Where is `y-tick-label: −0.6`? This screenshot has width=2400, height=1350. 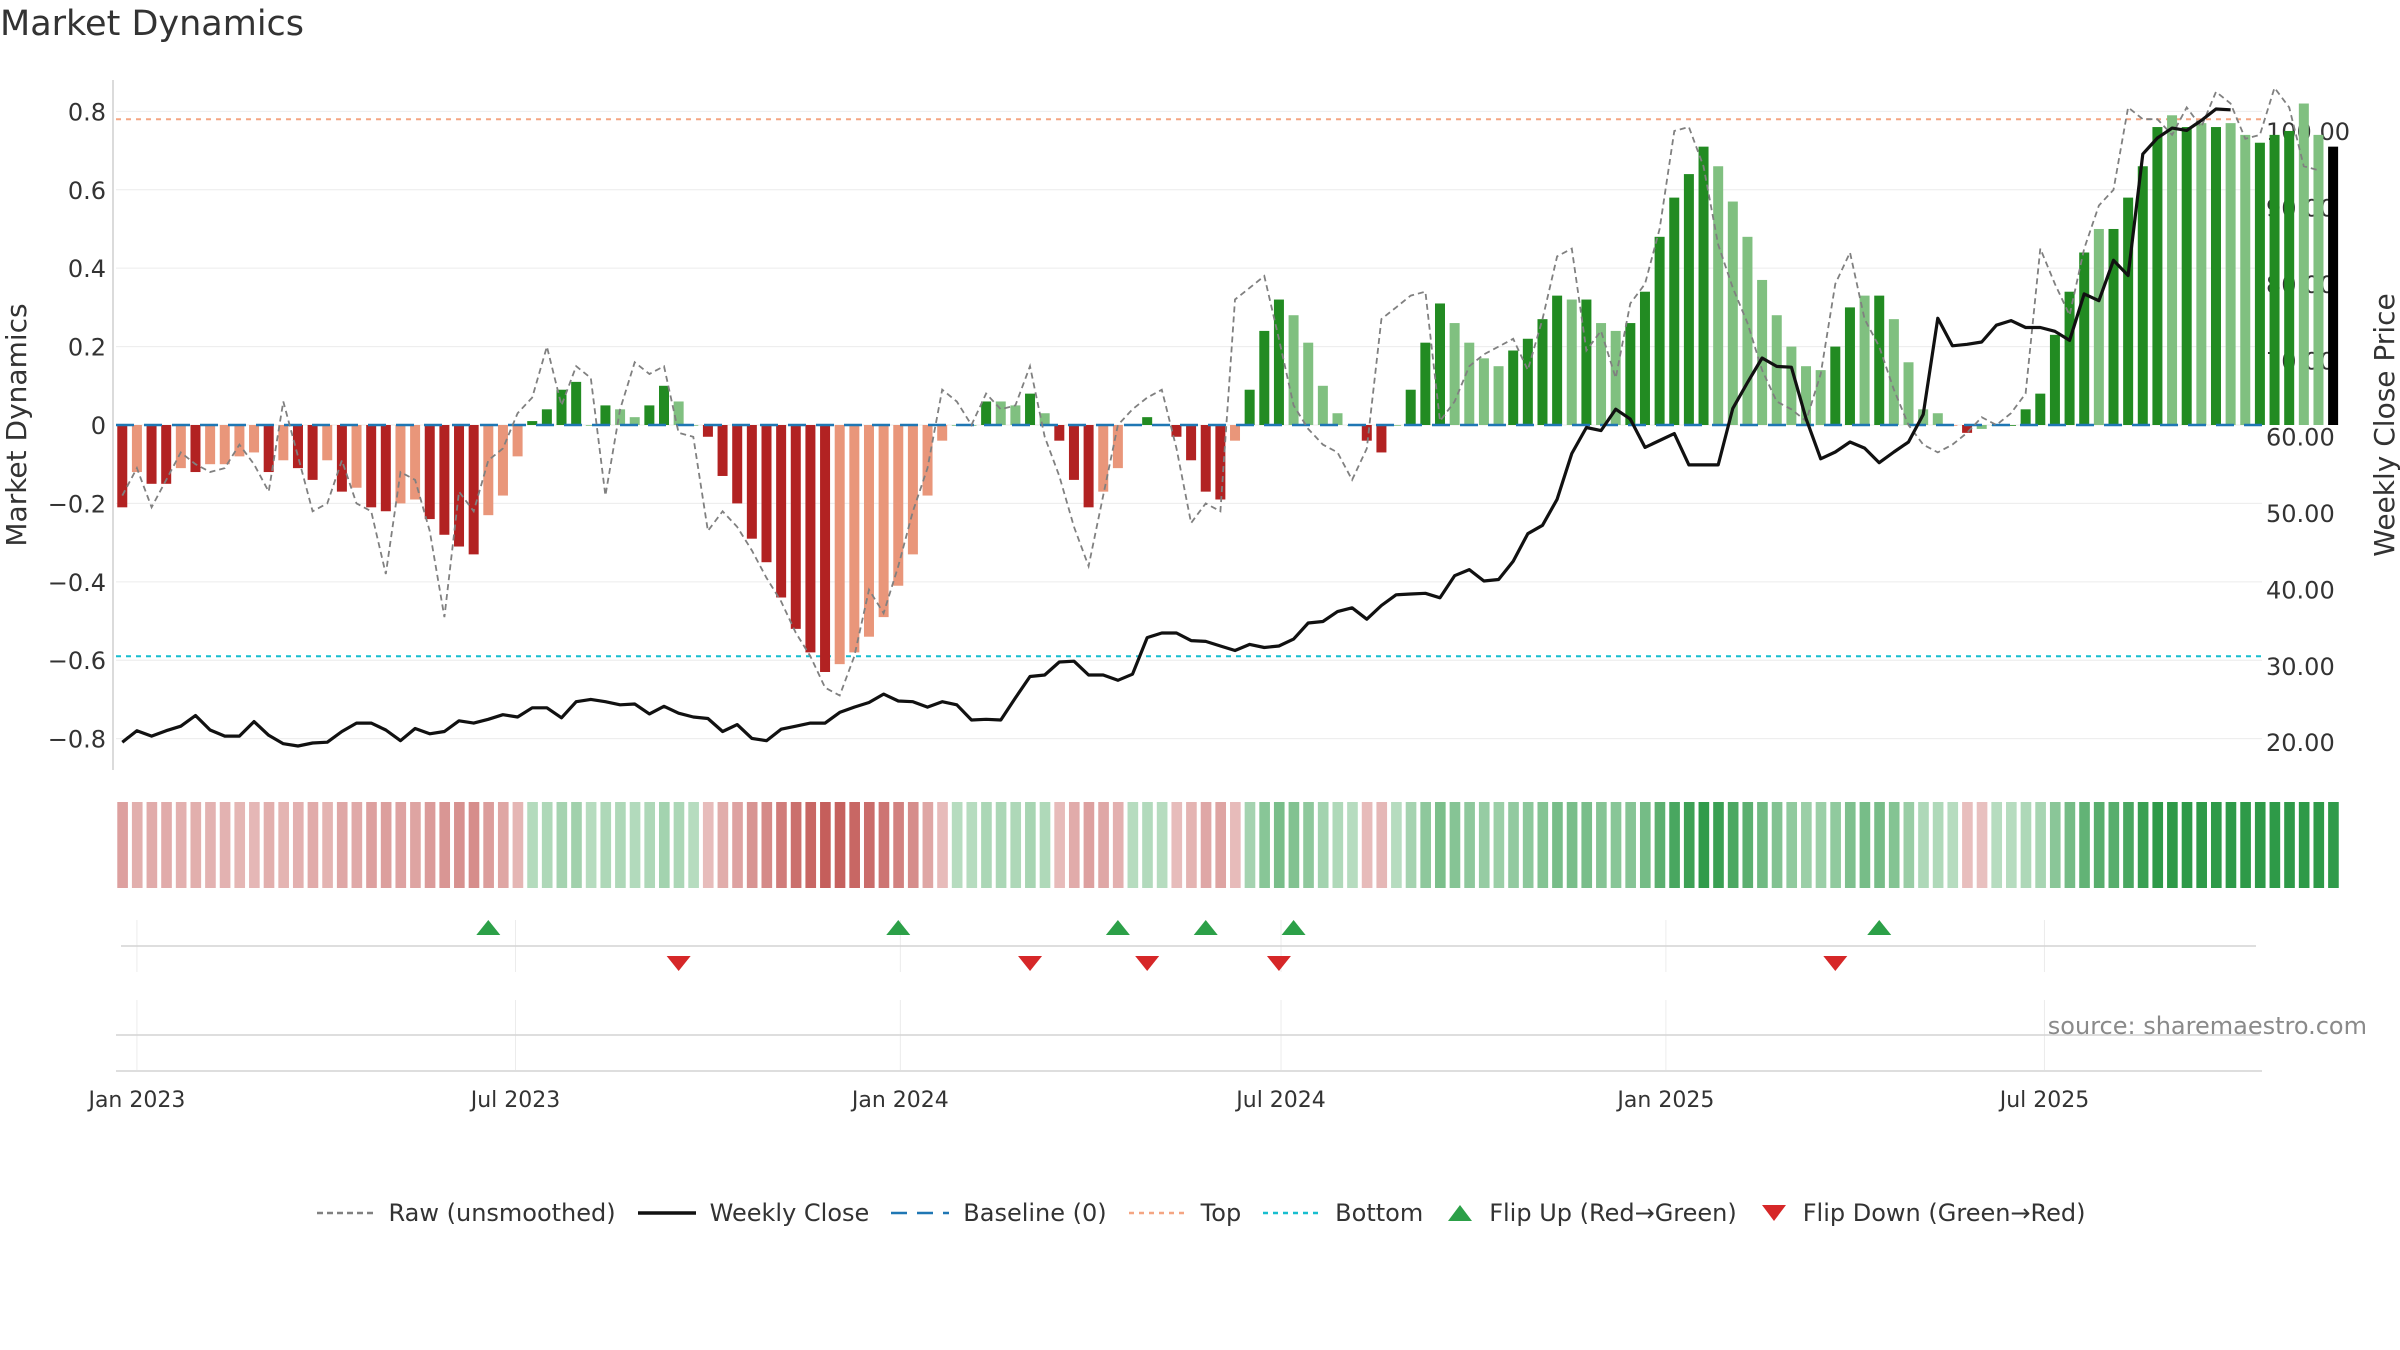
y-tick-label: −0.6 is located at coordinates (77, 661).